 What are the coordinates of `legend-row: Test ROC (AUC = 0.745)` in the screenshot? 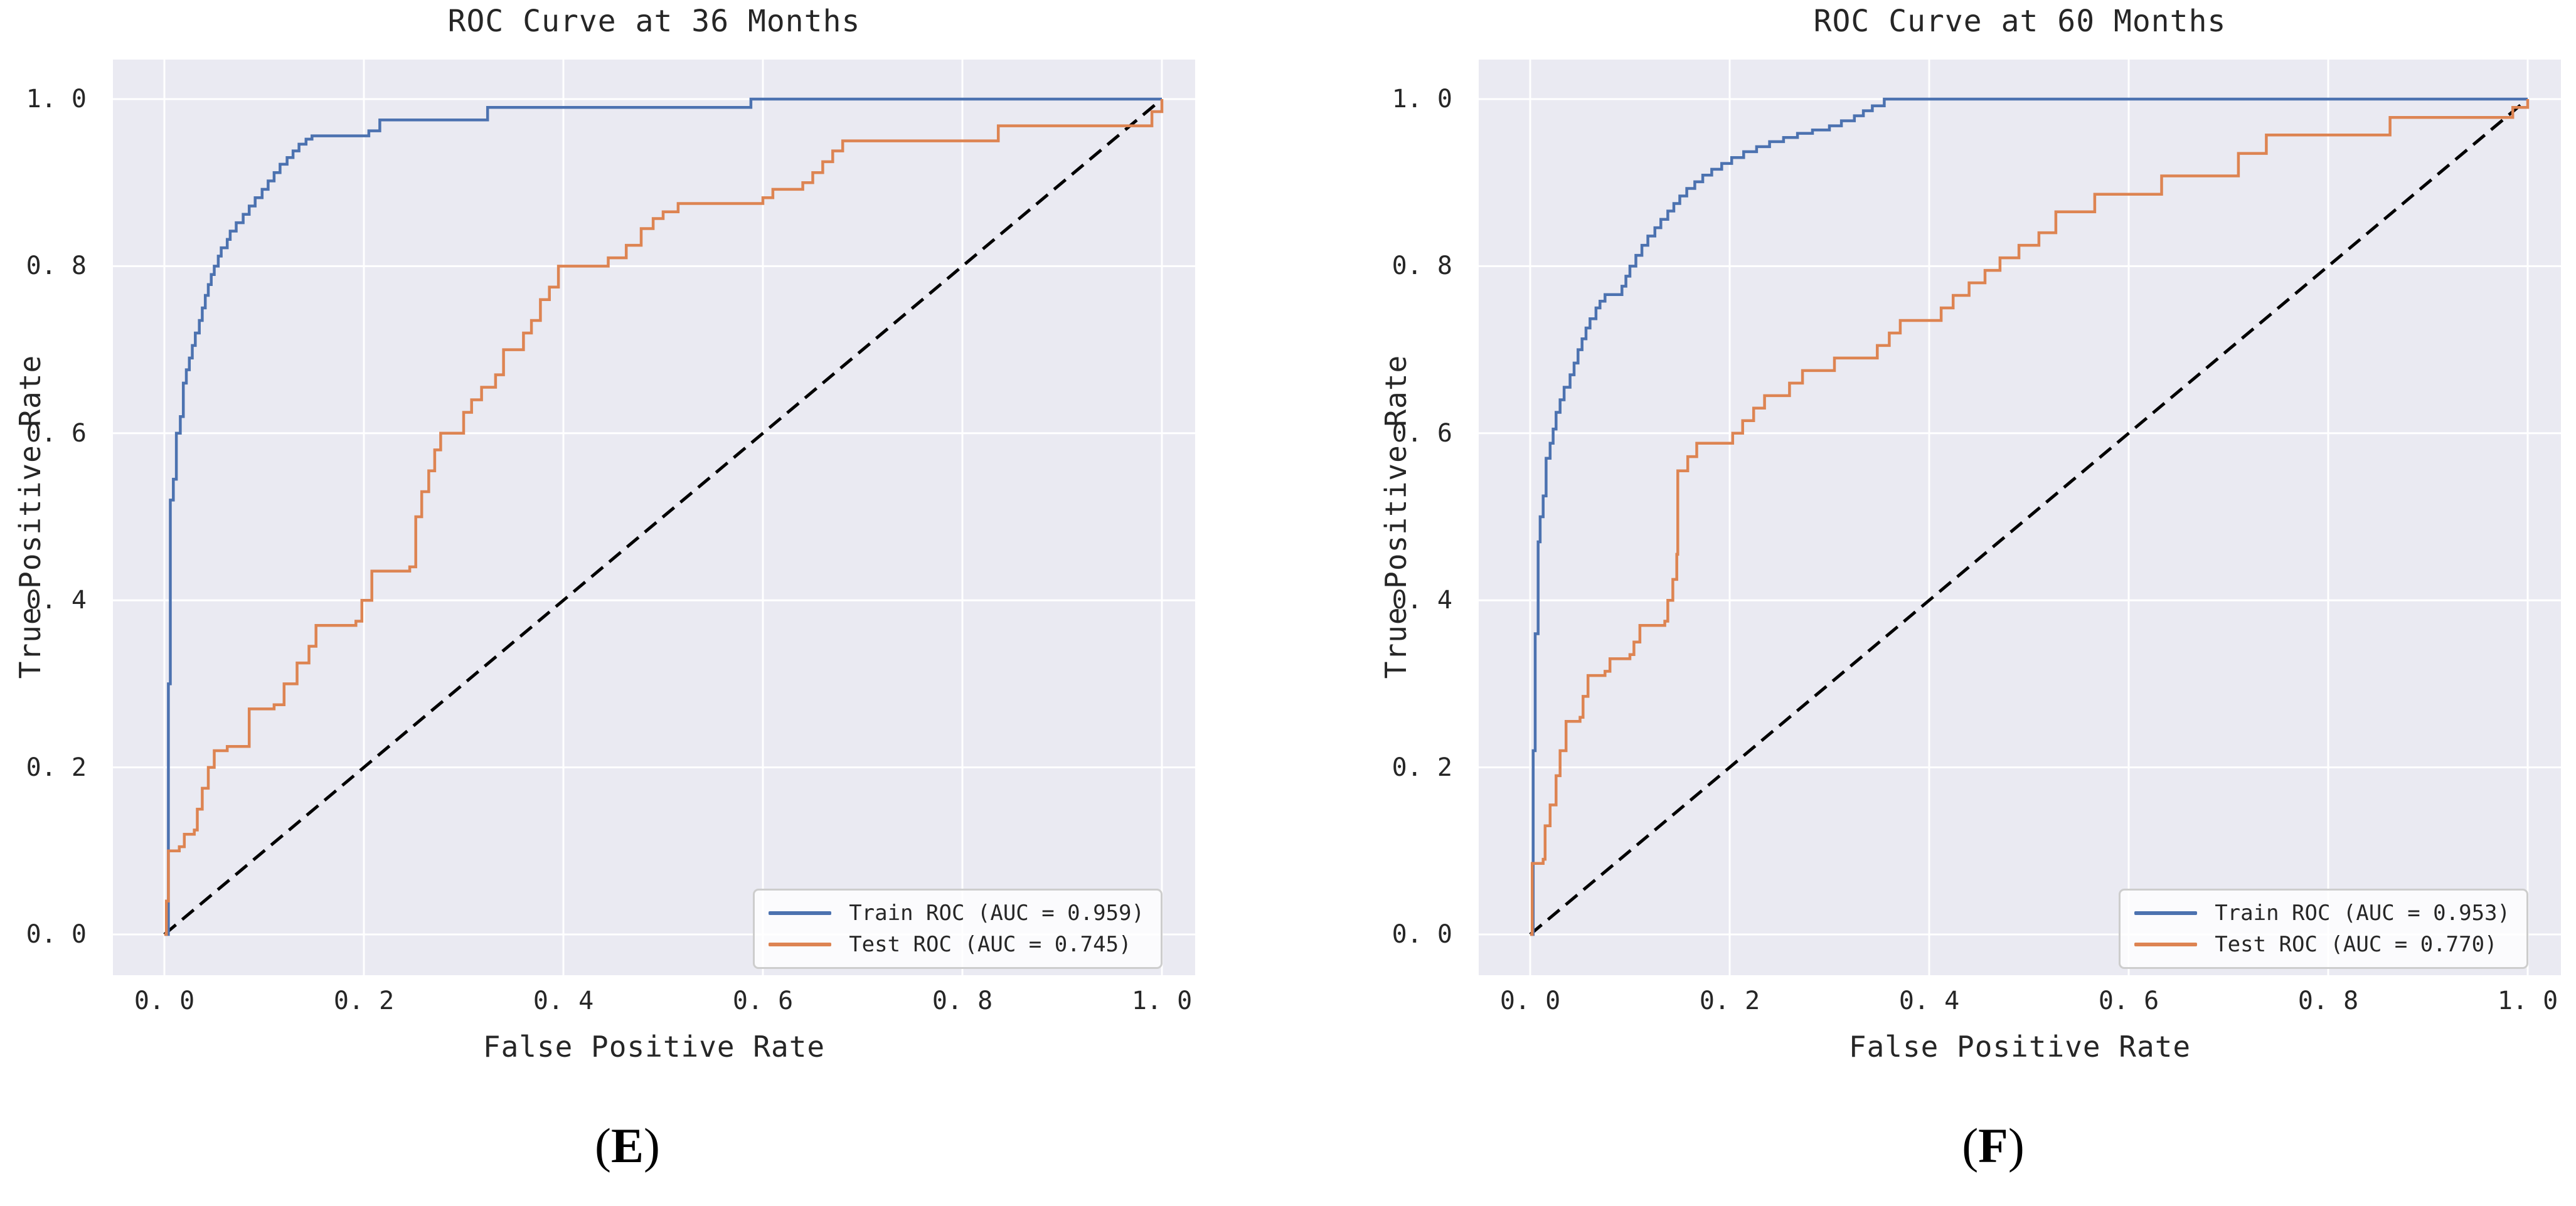 It's located at (956, 944).